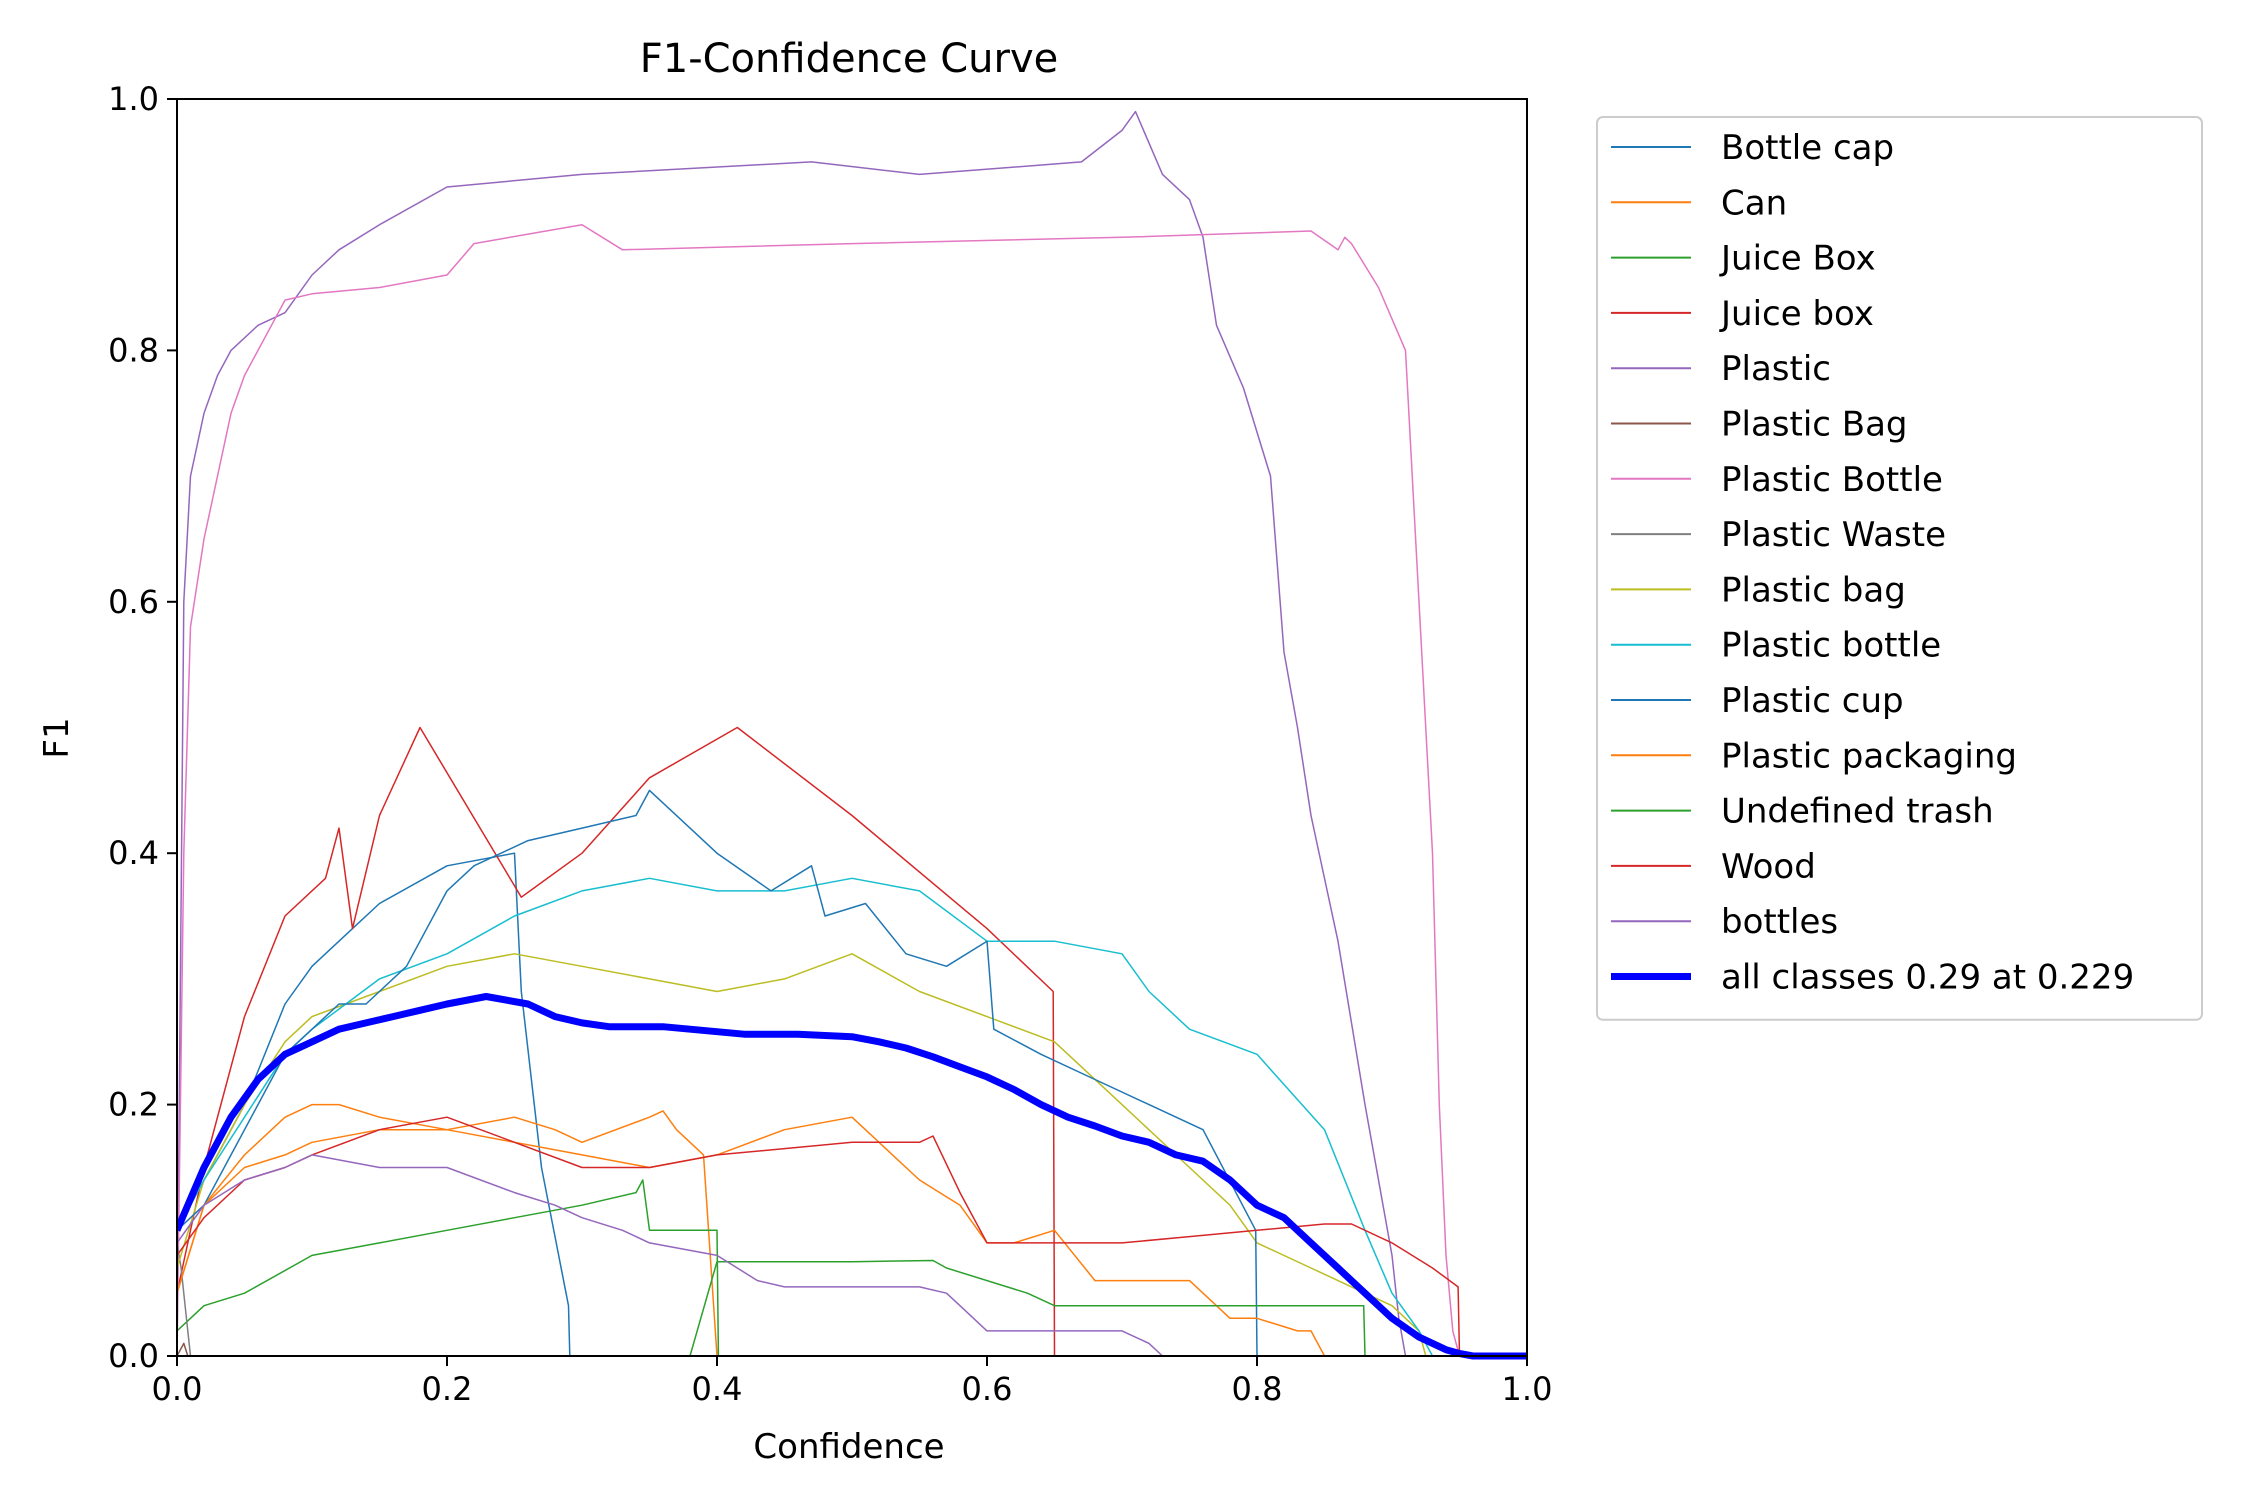 This screenshot has height=1500, width=2250. What do you see at coordinates (133, 853) in the screenshot?
I see `y-tick-label: 0.4` at bounding box center [133, 853].